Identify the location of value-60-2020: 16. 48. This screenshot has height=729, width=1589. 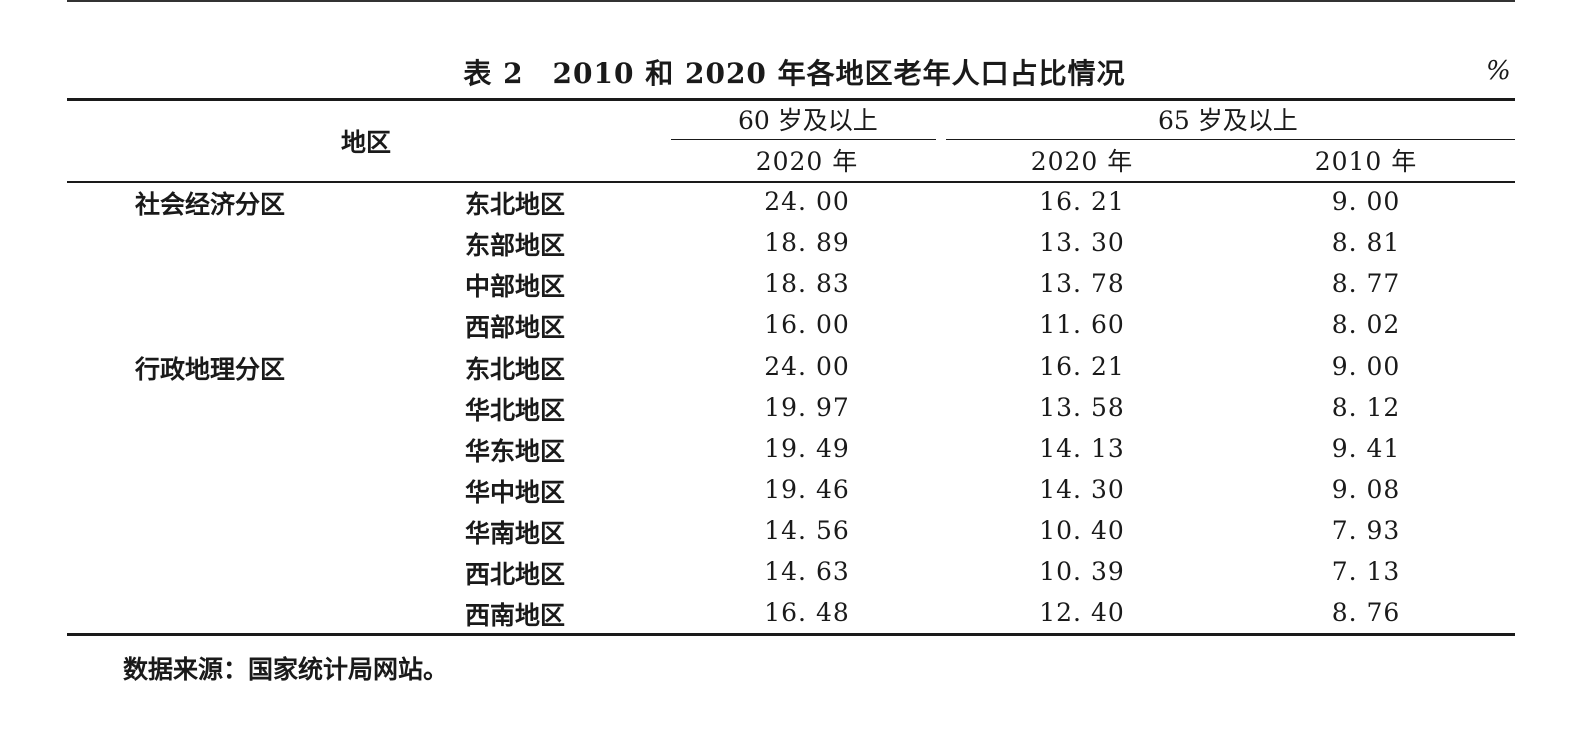
(807, 612).